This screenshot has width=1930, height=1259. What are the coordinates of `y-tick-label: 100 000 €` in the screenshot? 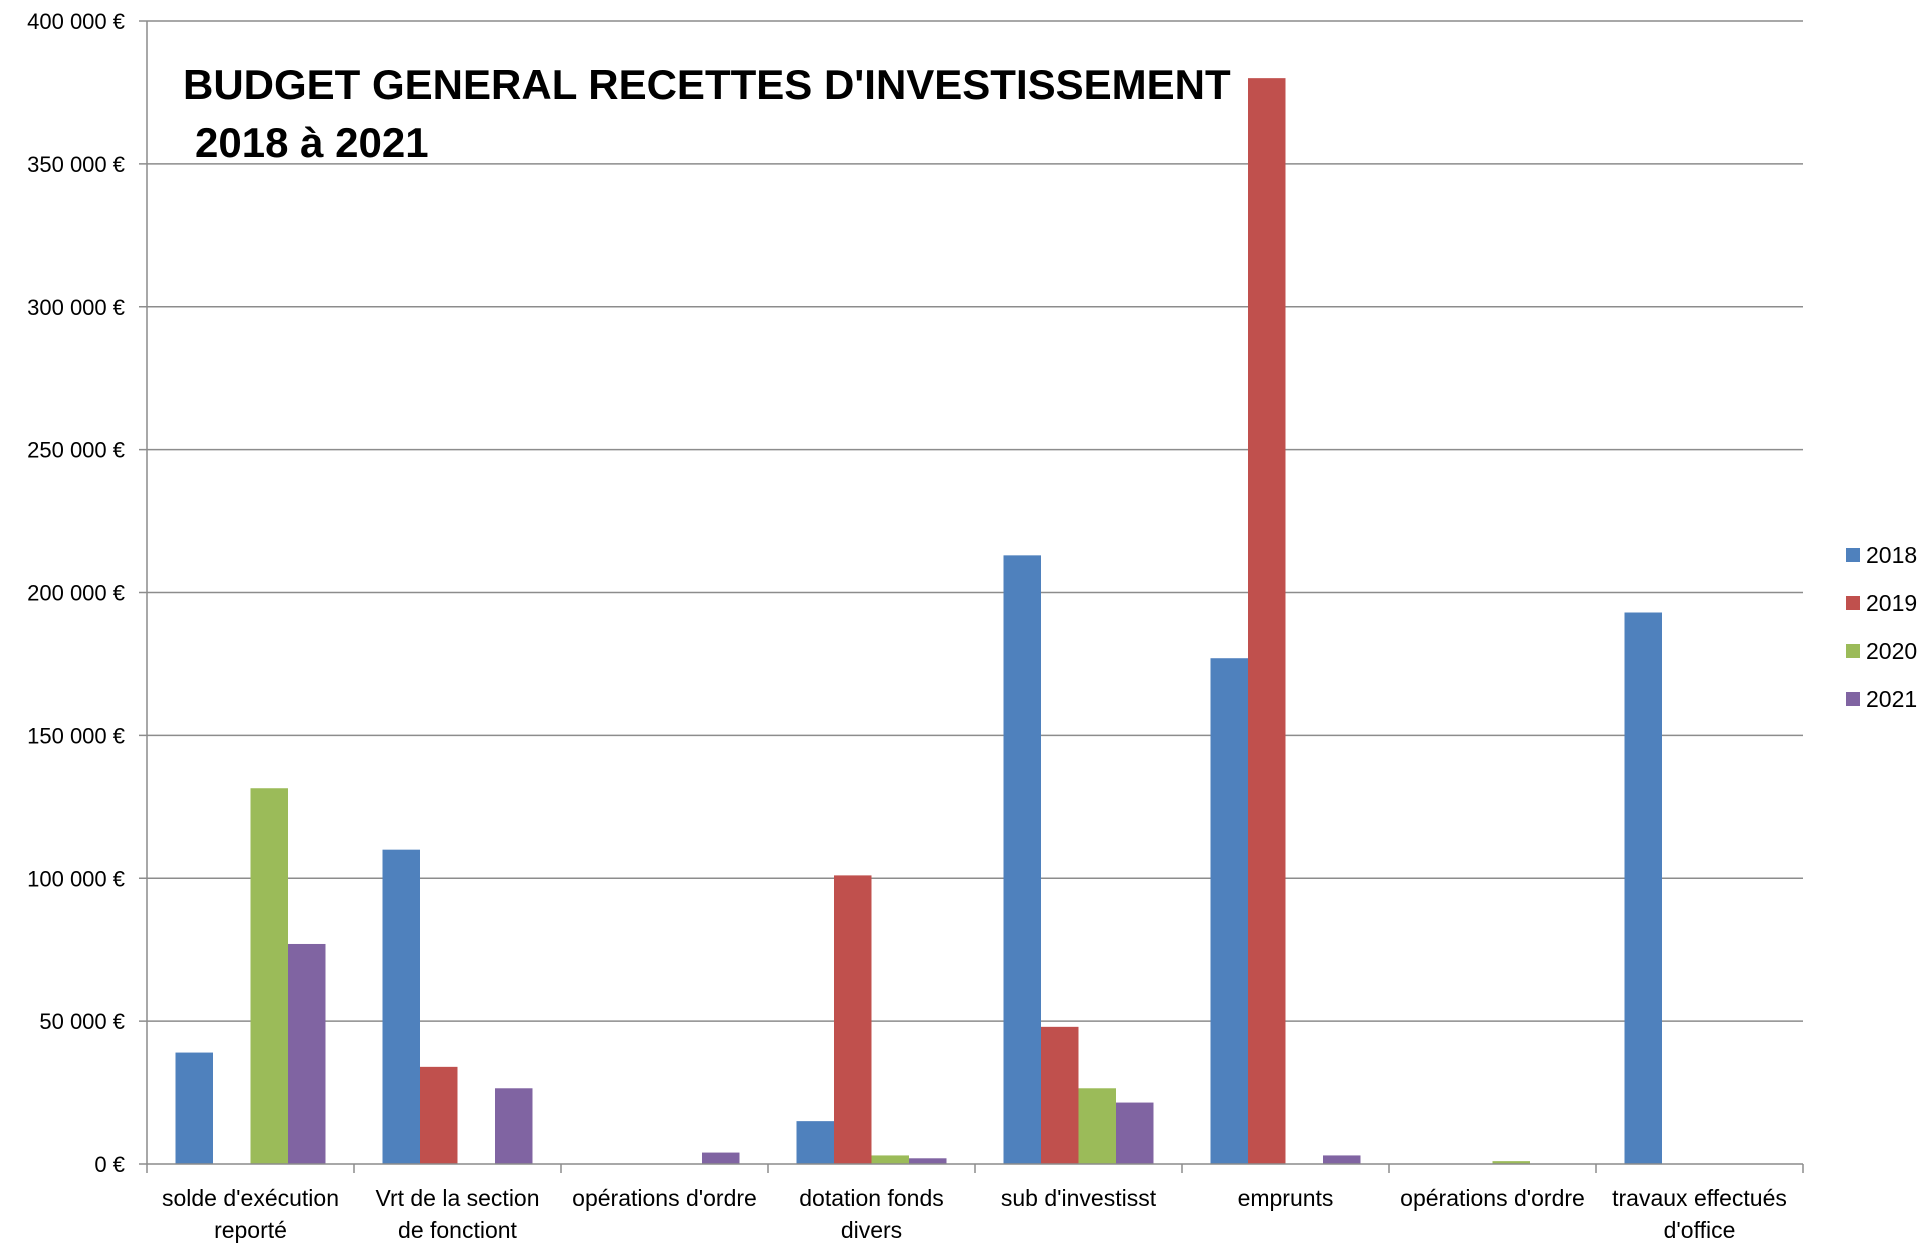 It's located at (76, 878).